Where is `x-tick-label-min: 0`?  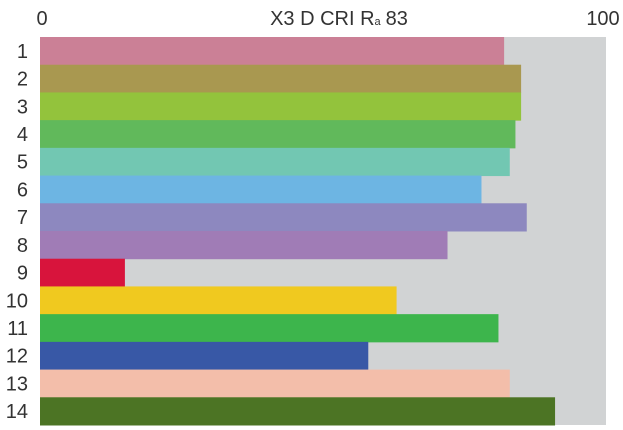 x-tick-label-min: 0 is located at coordinates (41, 19).